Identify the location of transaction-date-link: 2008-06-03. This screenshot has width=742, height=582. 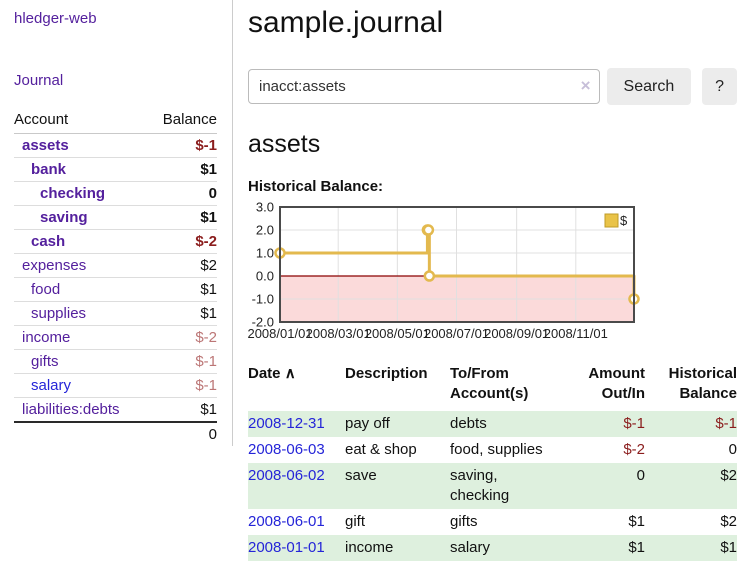
(286, 449).